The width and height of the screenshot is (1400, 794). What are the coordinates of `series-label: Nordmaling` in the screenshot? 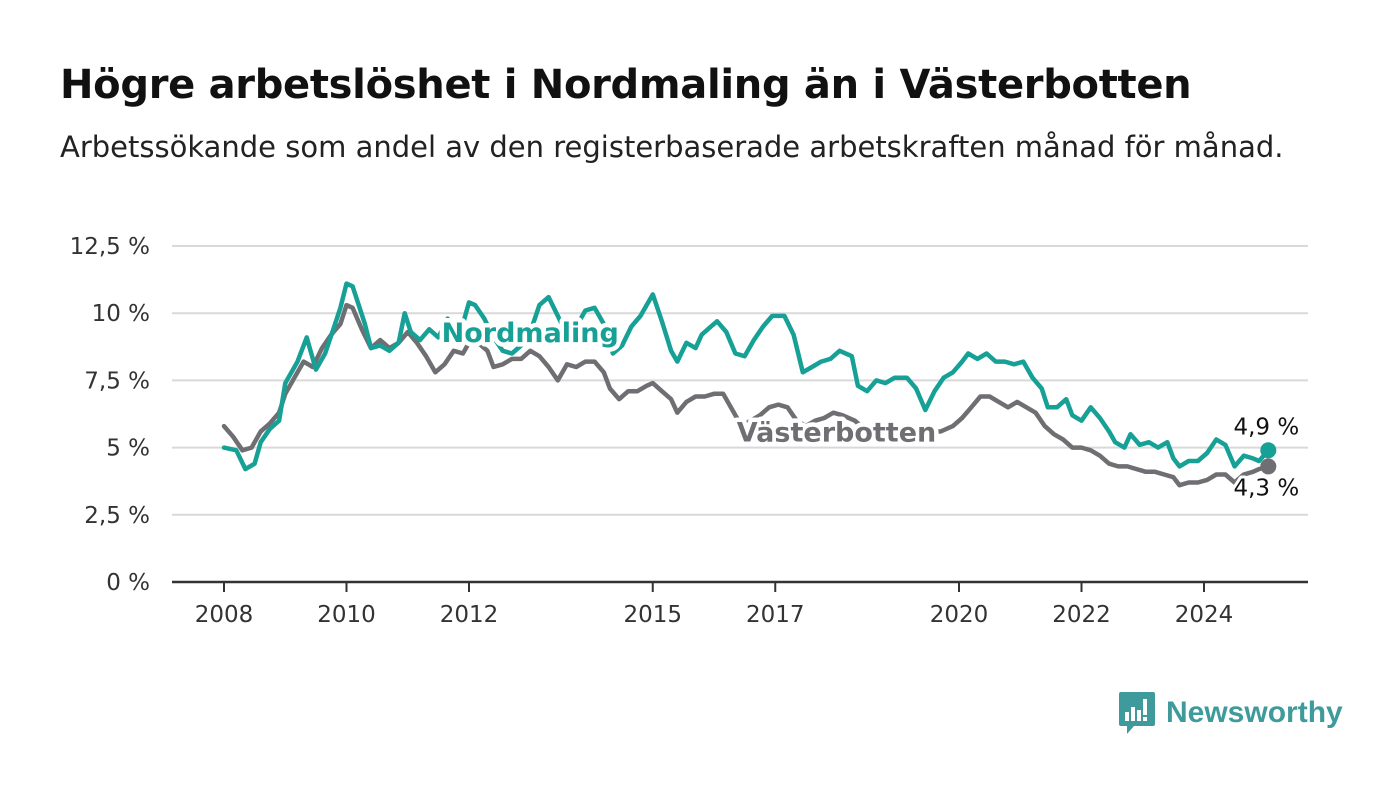 It's located at (530, 333).